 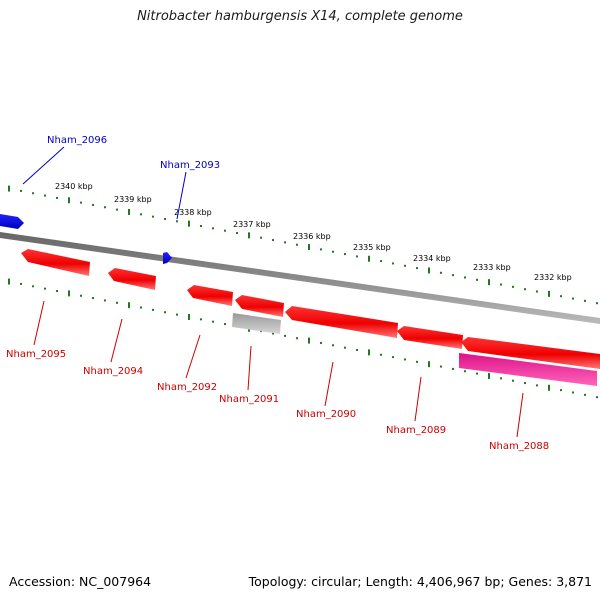 What do you see at coordinates (430, 337) in the screenshot?
I see `gene-nham-2089` at bounding box center [430, 337].